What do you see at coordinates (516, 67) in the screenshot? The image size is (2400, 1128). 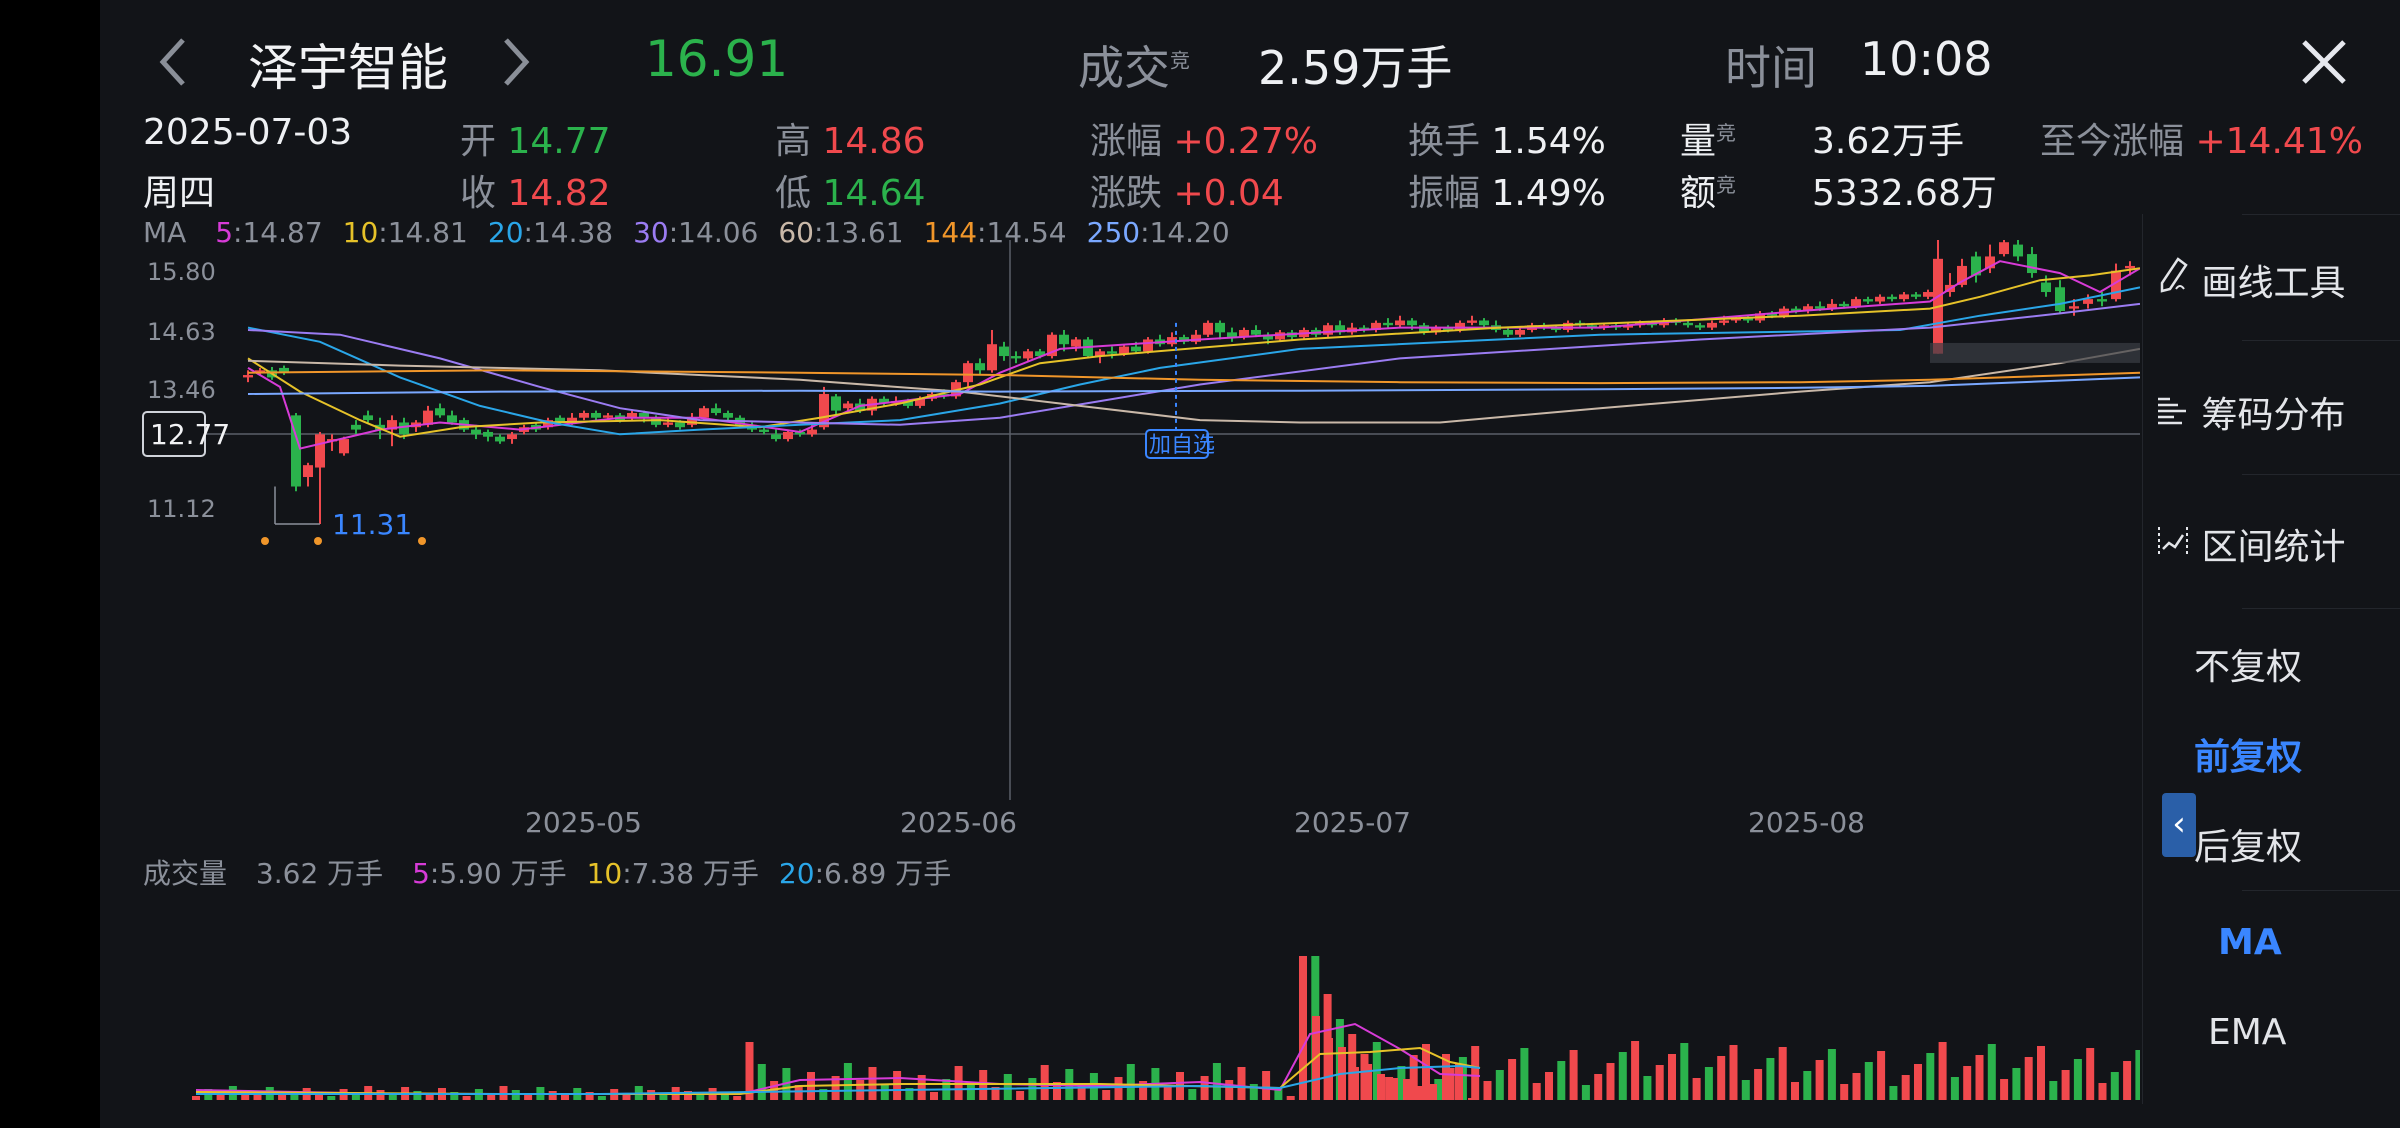 I see `forward-arrow-icon` at bounding box center [516, 67].